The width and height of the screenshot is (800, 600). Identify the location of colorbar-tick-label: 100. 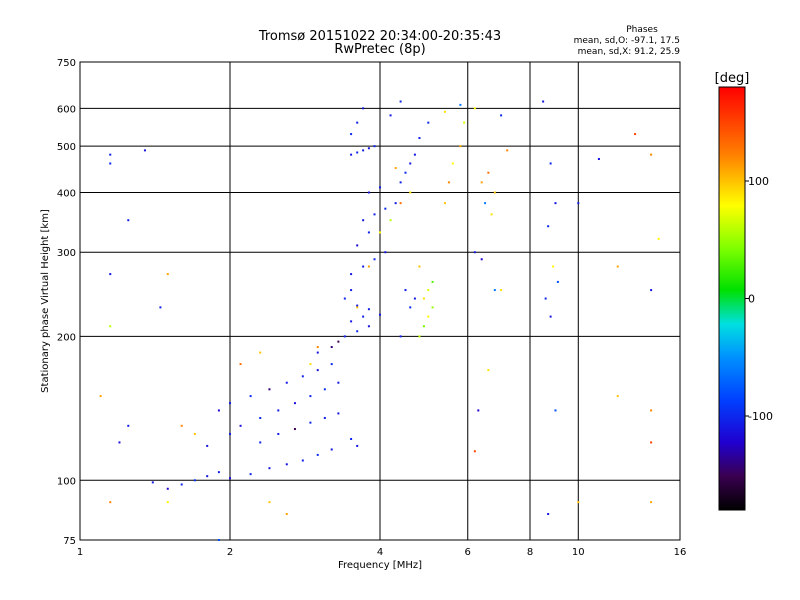
(758, 181).